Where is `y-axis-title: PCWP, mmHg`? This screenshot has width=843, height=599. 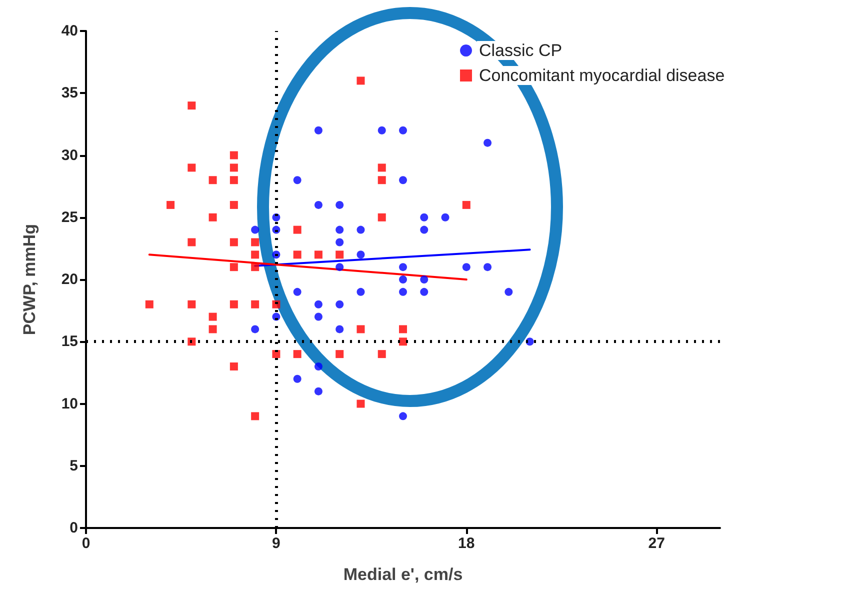 y-axis-title: PCWP, mmHg is located at coordinates (29, 280).